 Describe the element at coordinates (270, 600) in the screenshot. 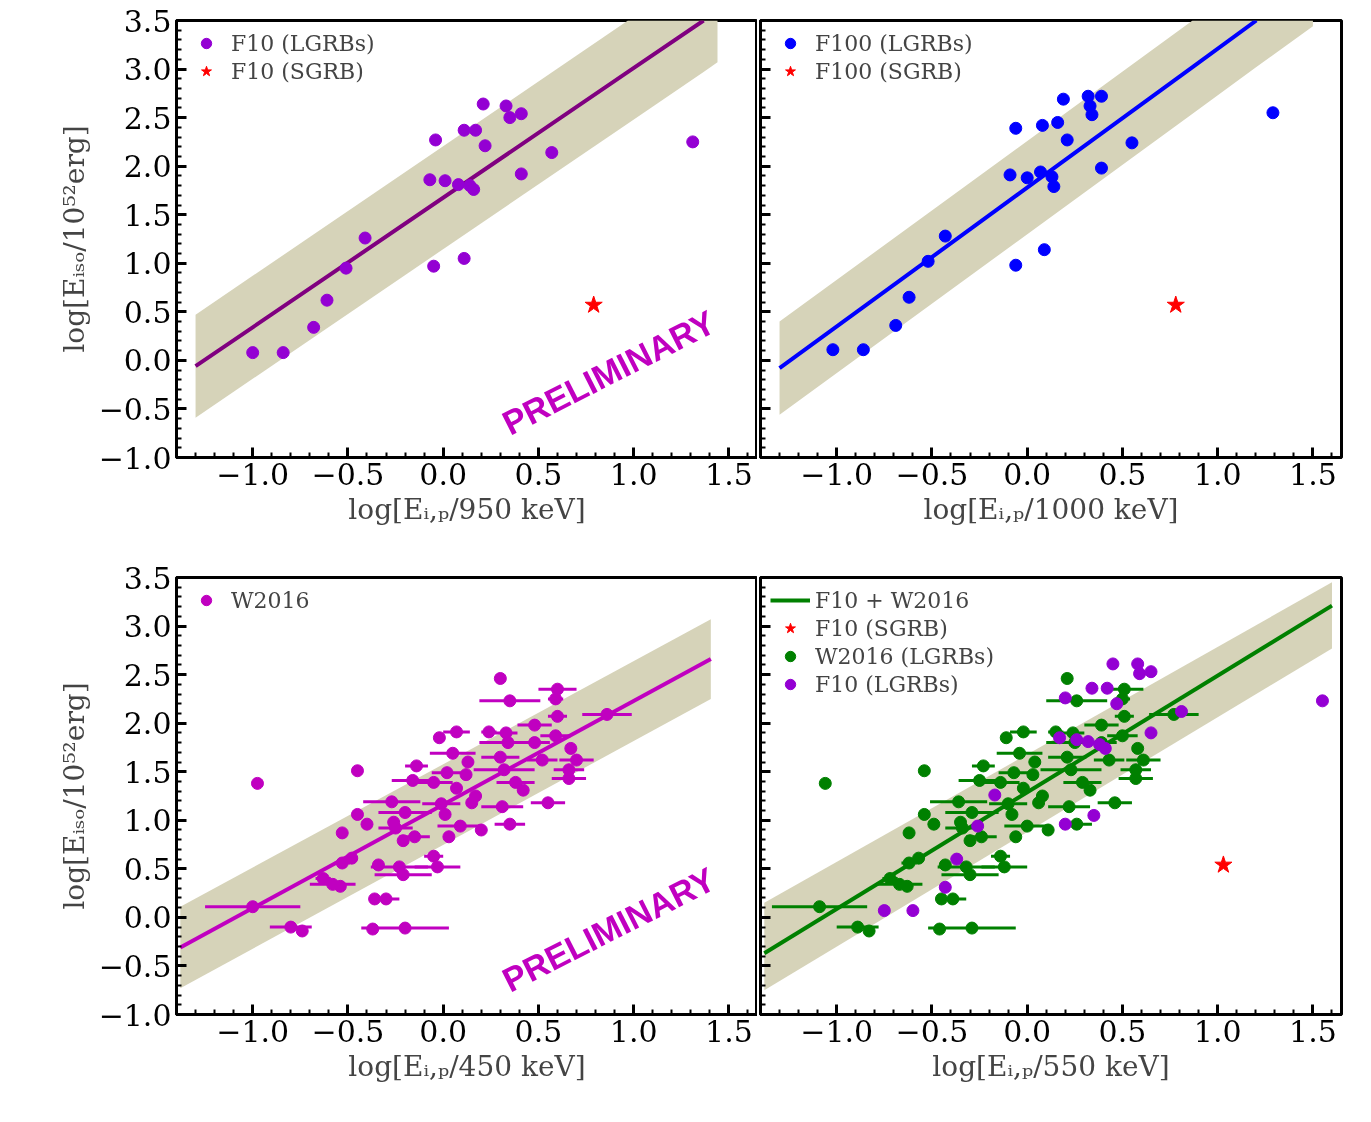

I see `legend-label: W2016` at that location.